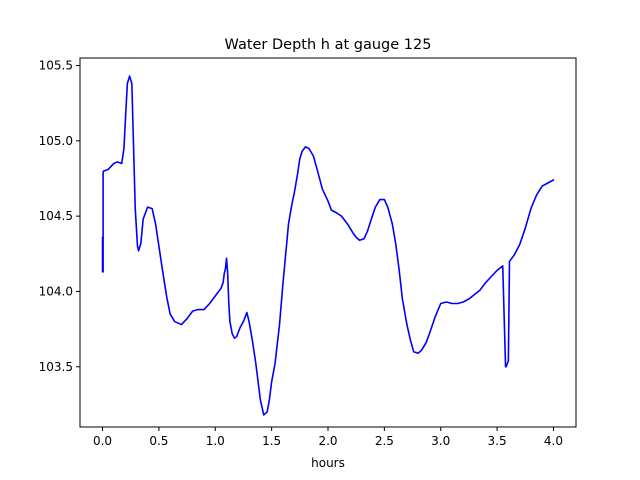 This screenshot has height=480, width=640. I want to click on y-tick-label: 105.0, so click(56, 141).